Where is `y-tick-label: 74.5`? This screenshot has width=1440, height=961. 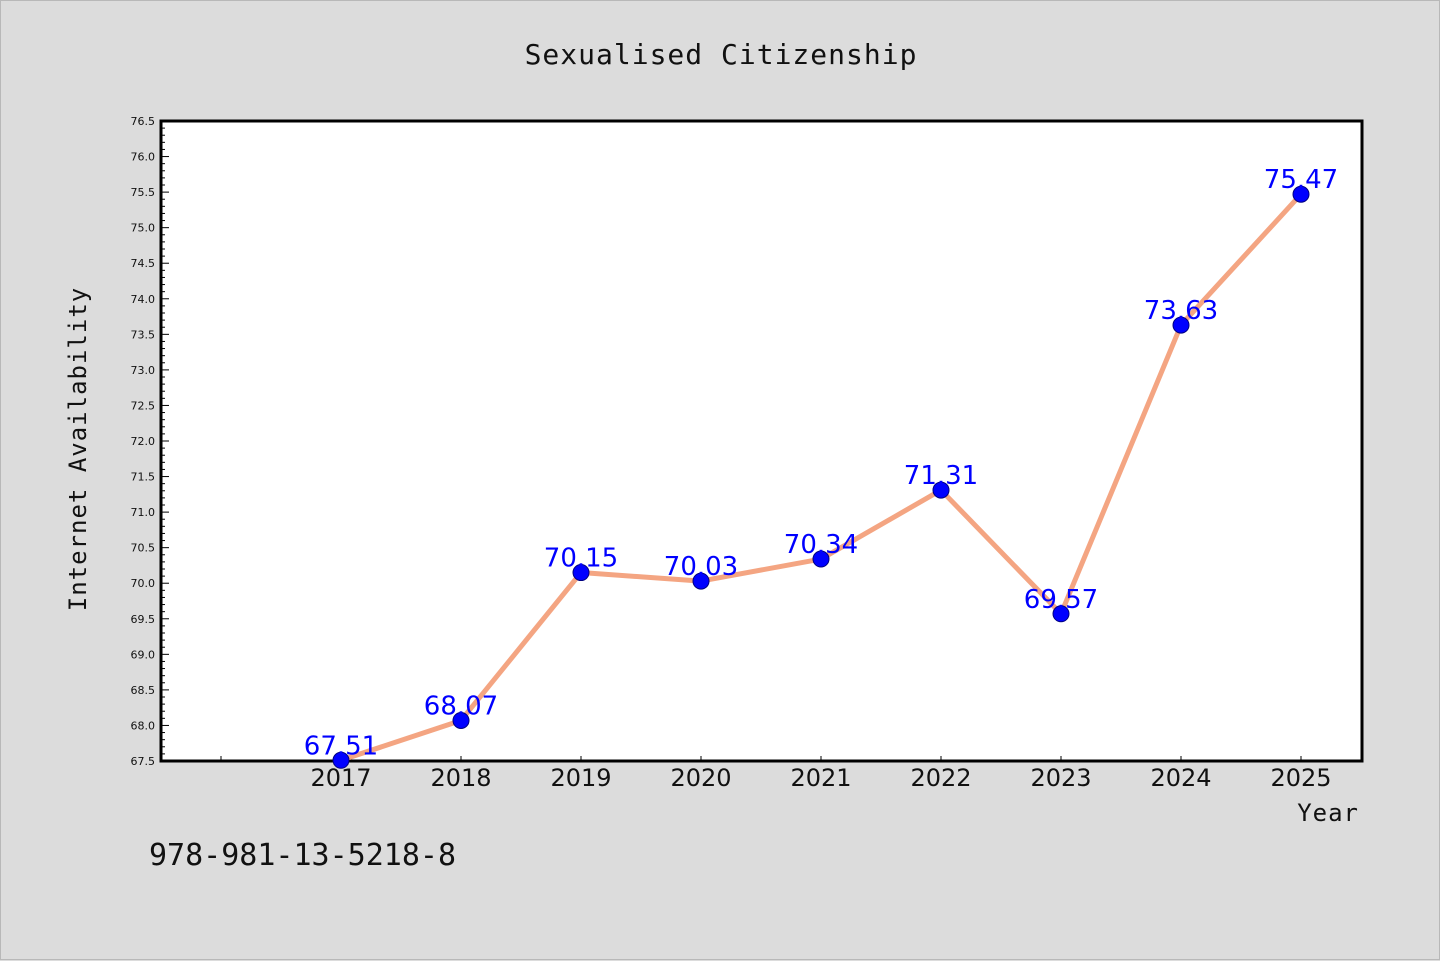
y-tick-label: 74.5 is located at coordinates (143, 263).